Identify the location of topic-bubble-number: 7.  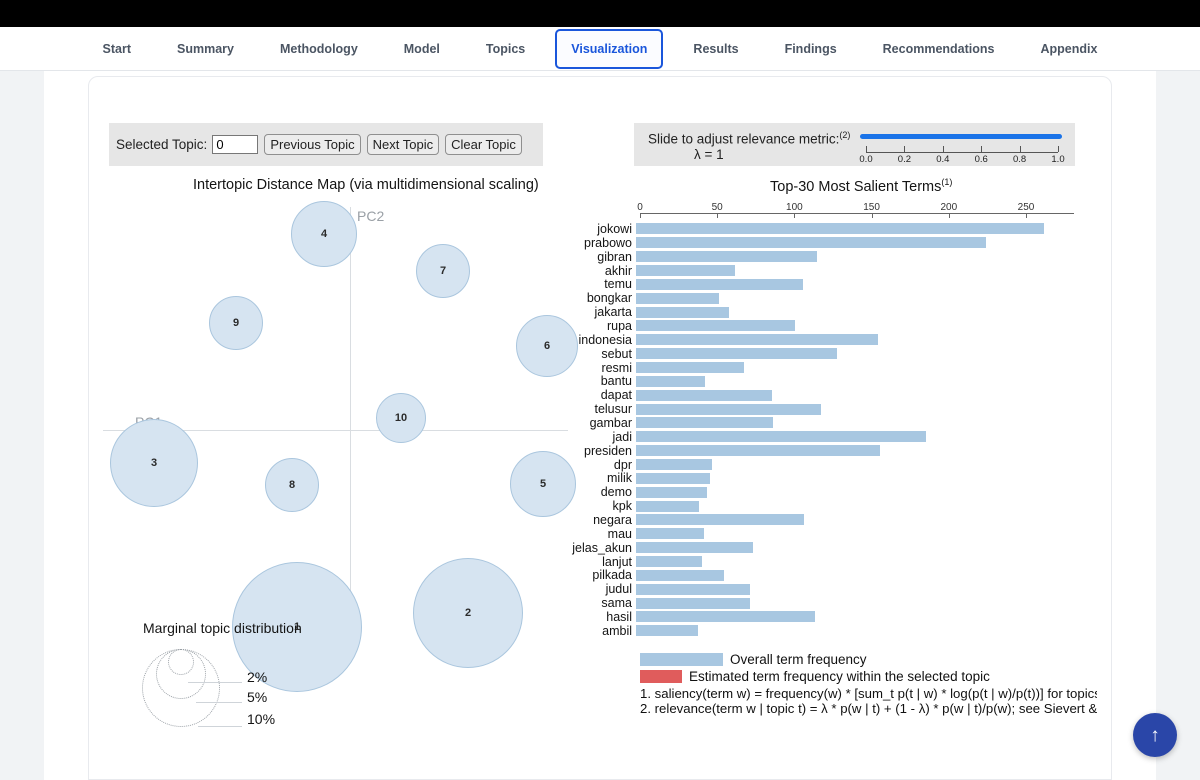
(443, 271).